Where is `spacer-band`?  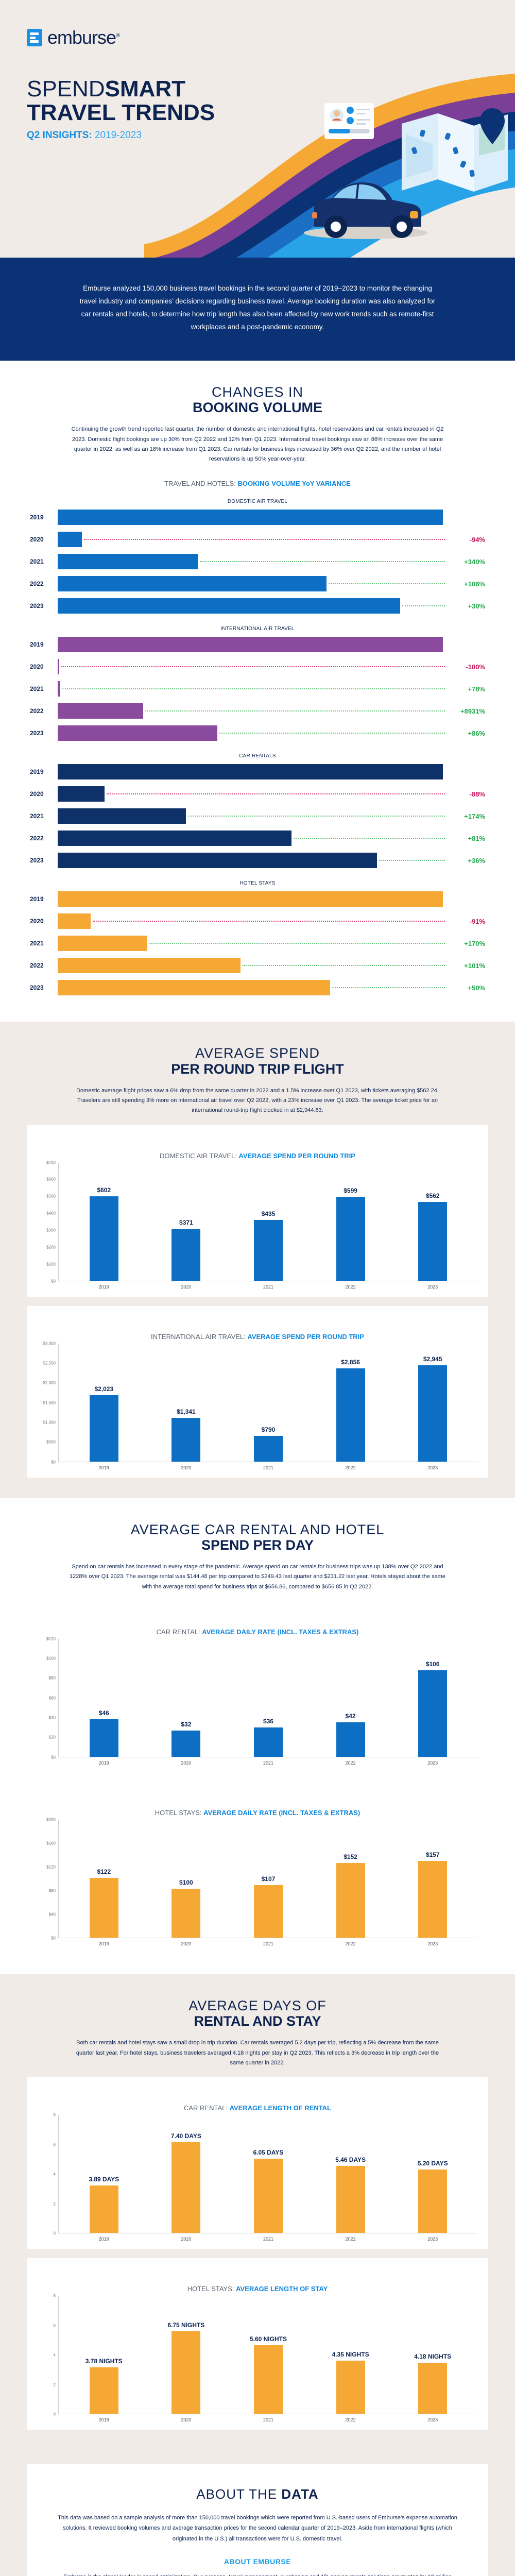 spacer-band is located at coordinates (257, 2457).